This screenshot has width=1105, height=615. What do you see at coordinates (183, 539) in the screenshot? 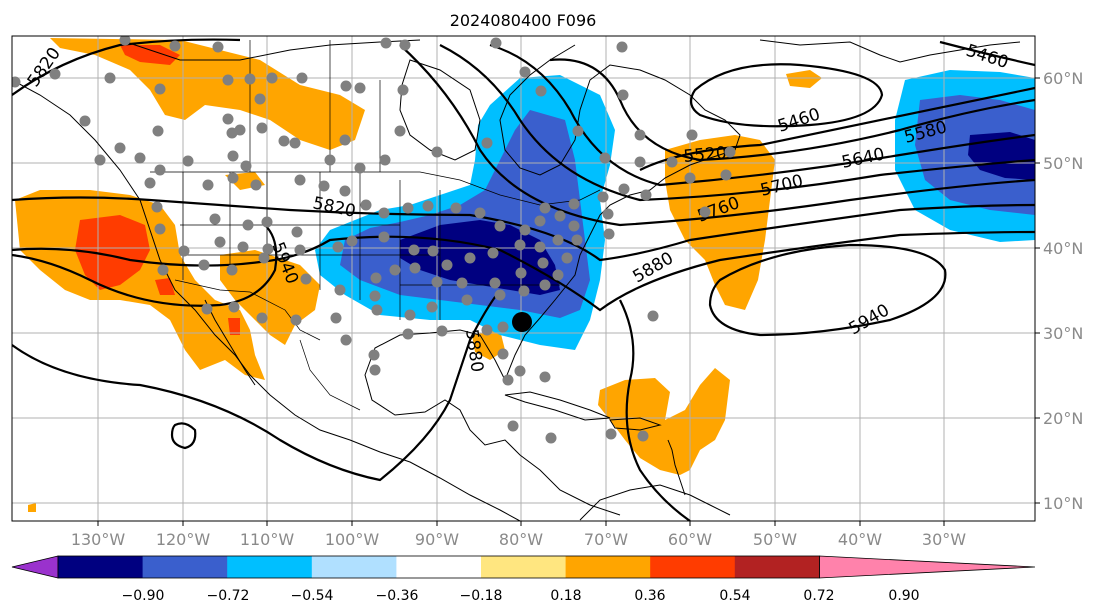
I see `lon-label: 120°W` at bounding box center [183, 539].